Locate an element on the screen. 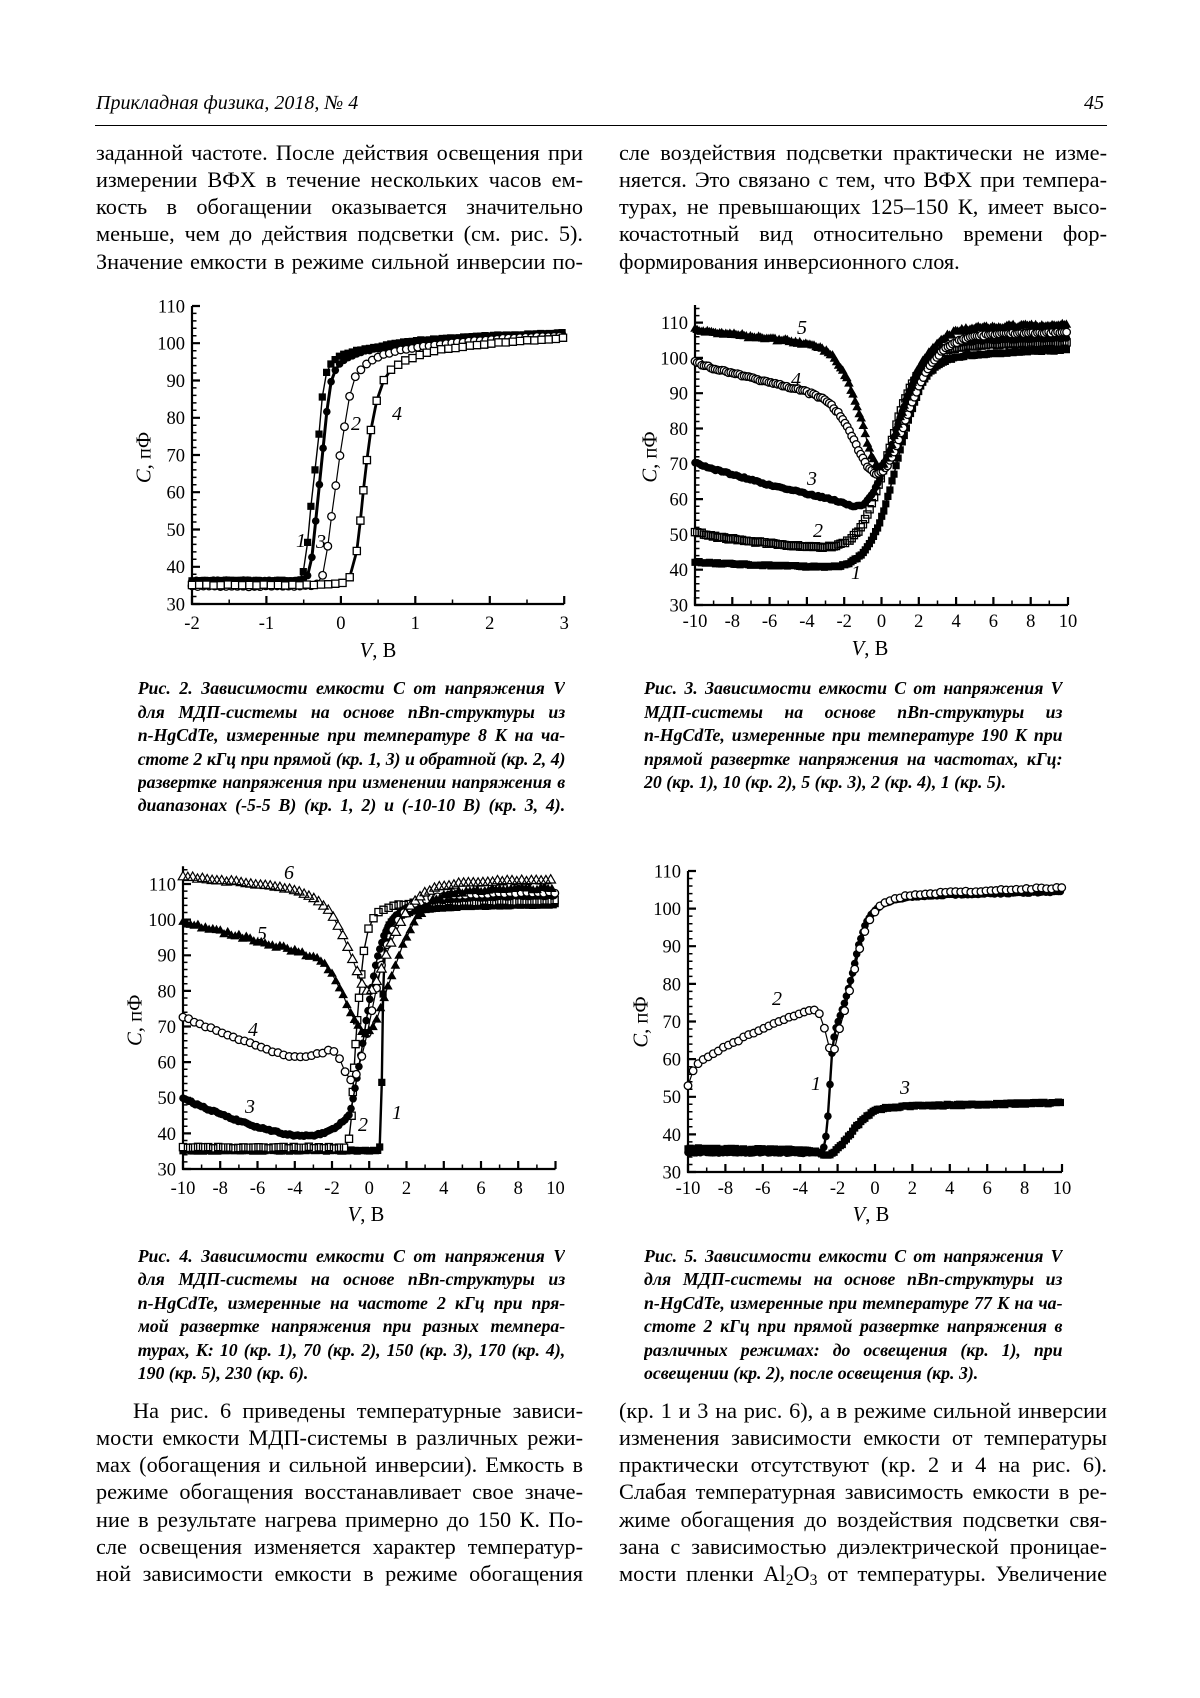 The width and height of the screenshot is (1200, 1698). svg-text: -1 is located at coordinates (266, 624).